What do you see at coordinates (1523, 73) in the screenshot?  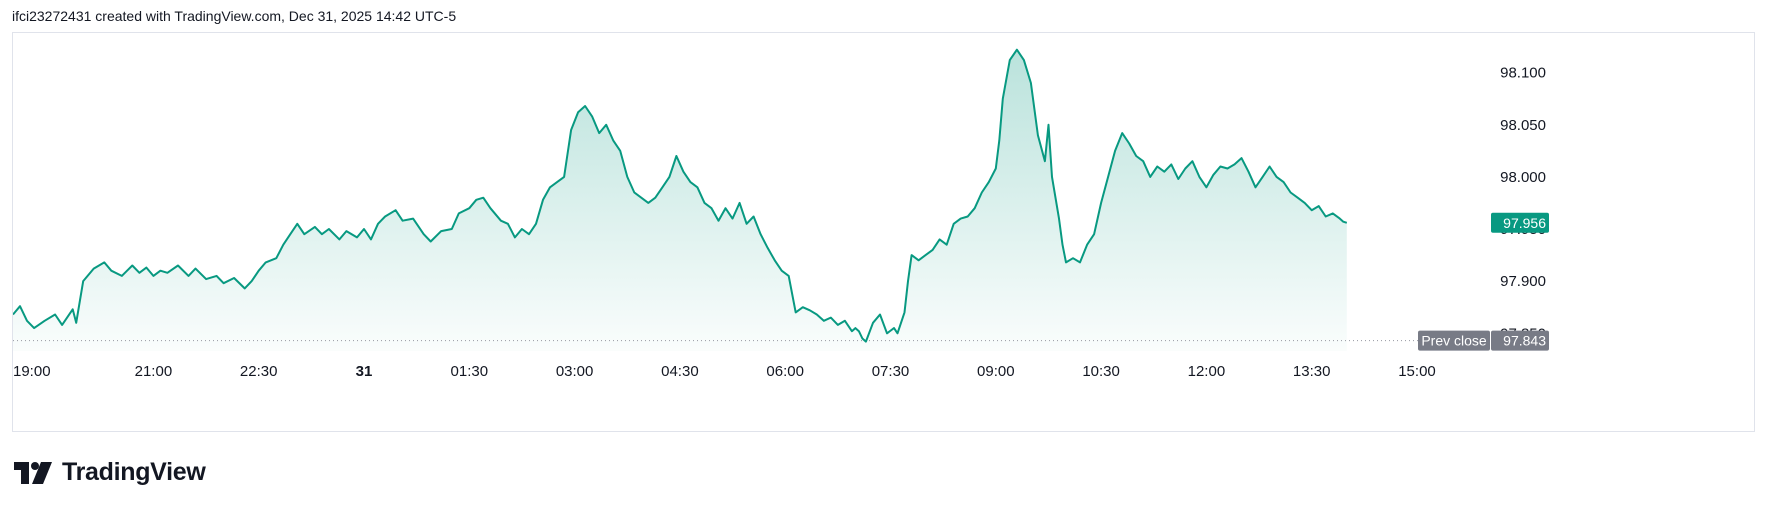 I see `price-tick-label: 98.100` at bounding box center [1523, 73].